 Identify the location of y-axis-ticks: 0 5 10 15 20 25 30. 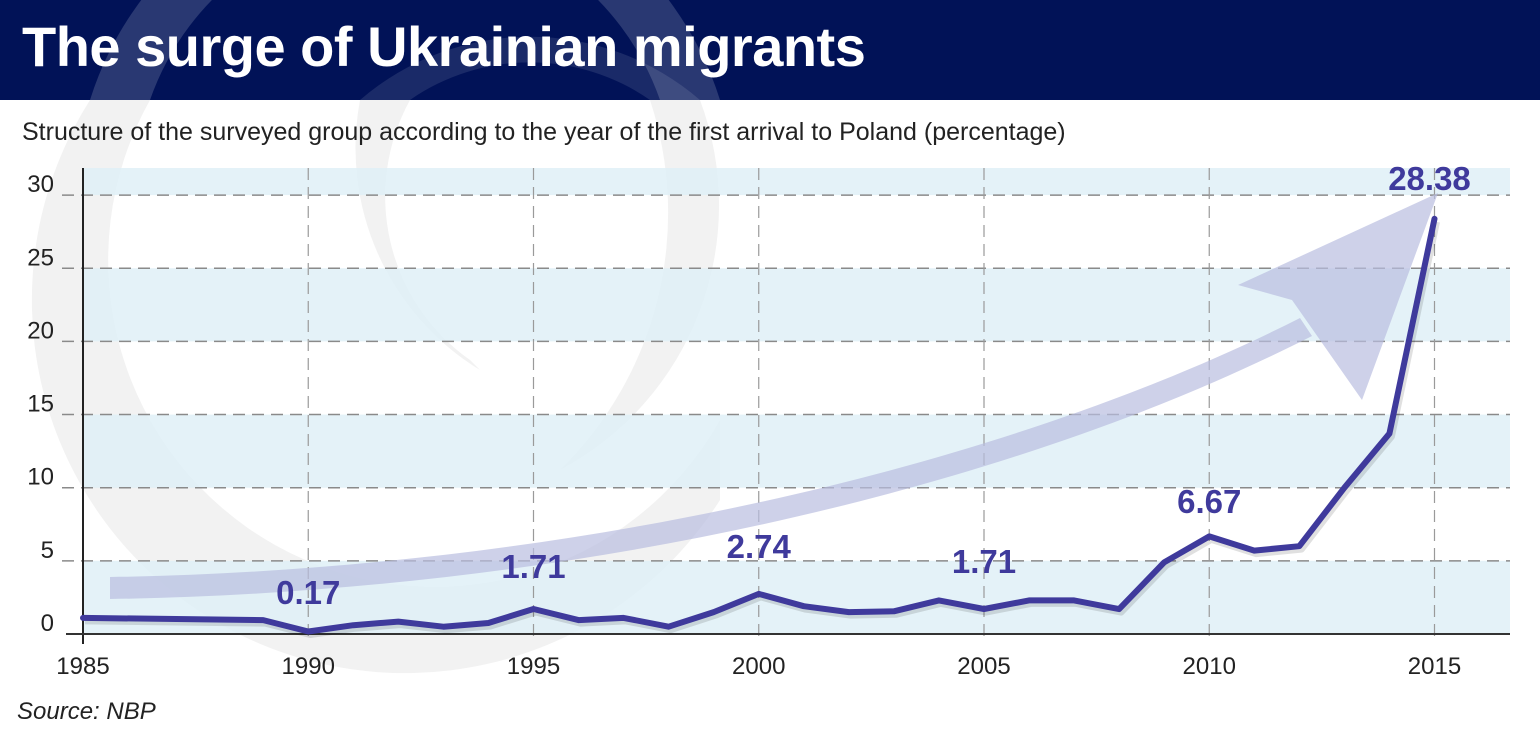
(40, 404).